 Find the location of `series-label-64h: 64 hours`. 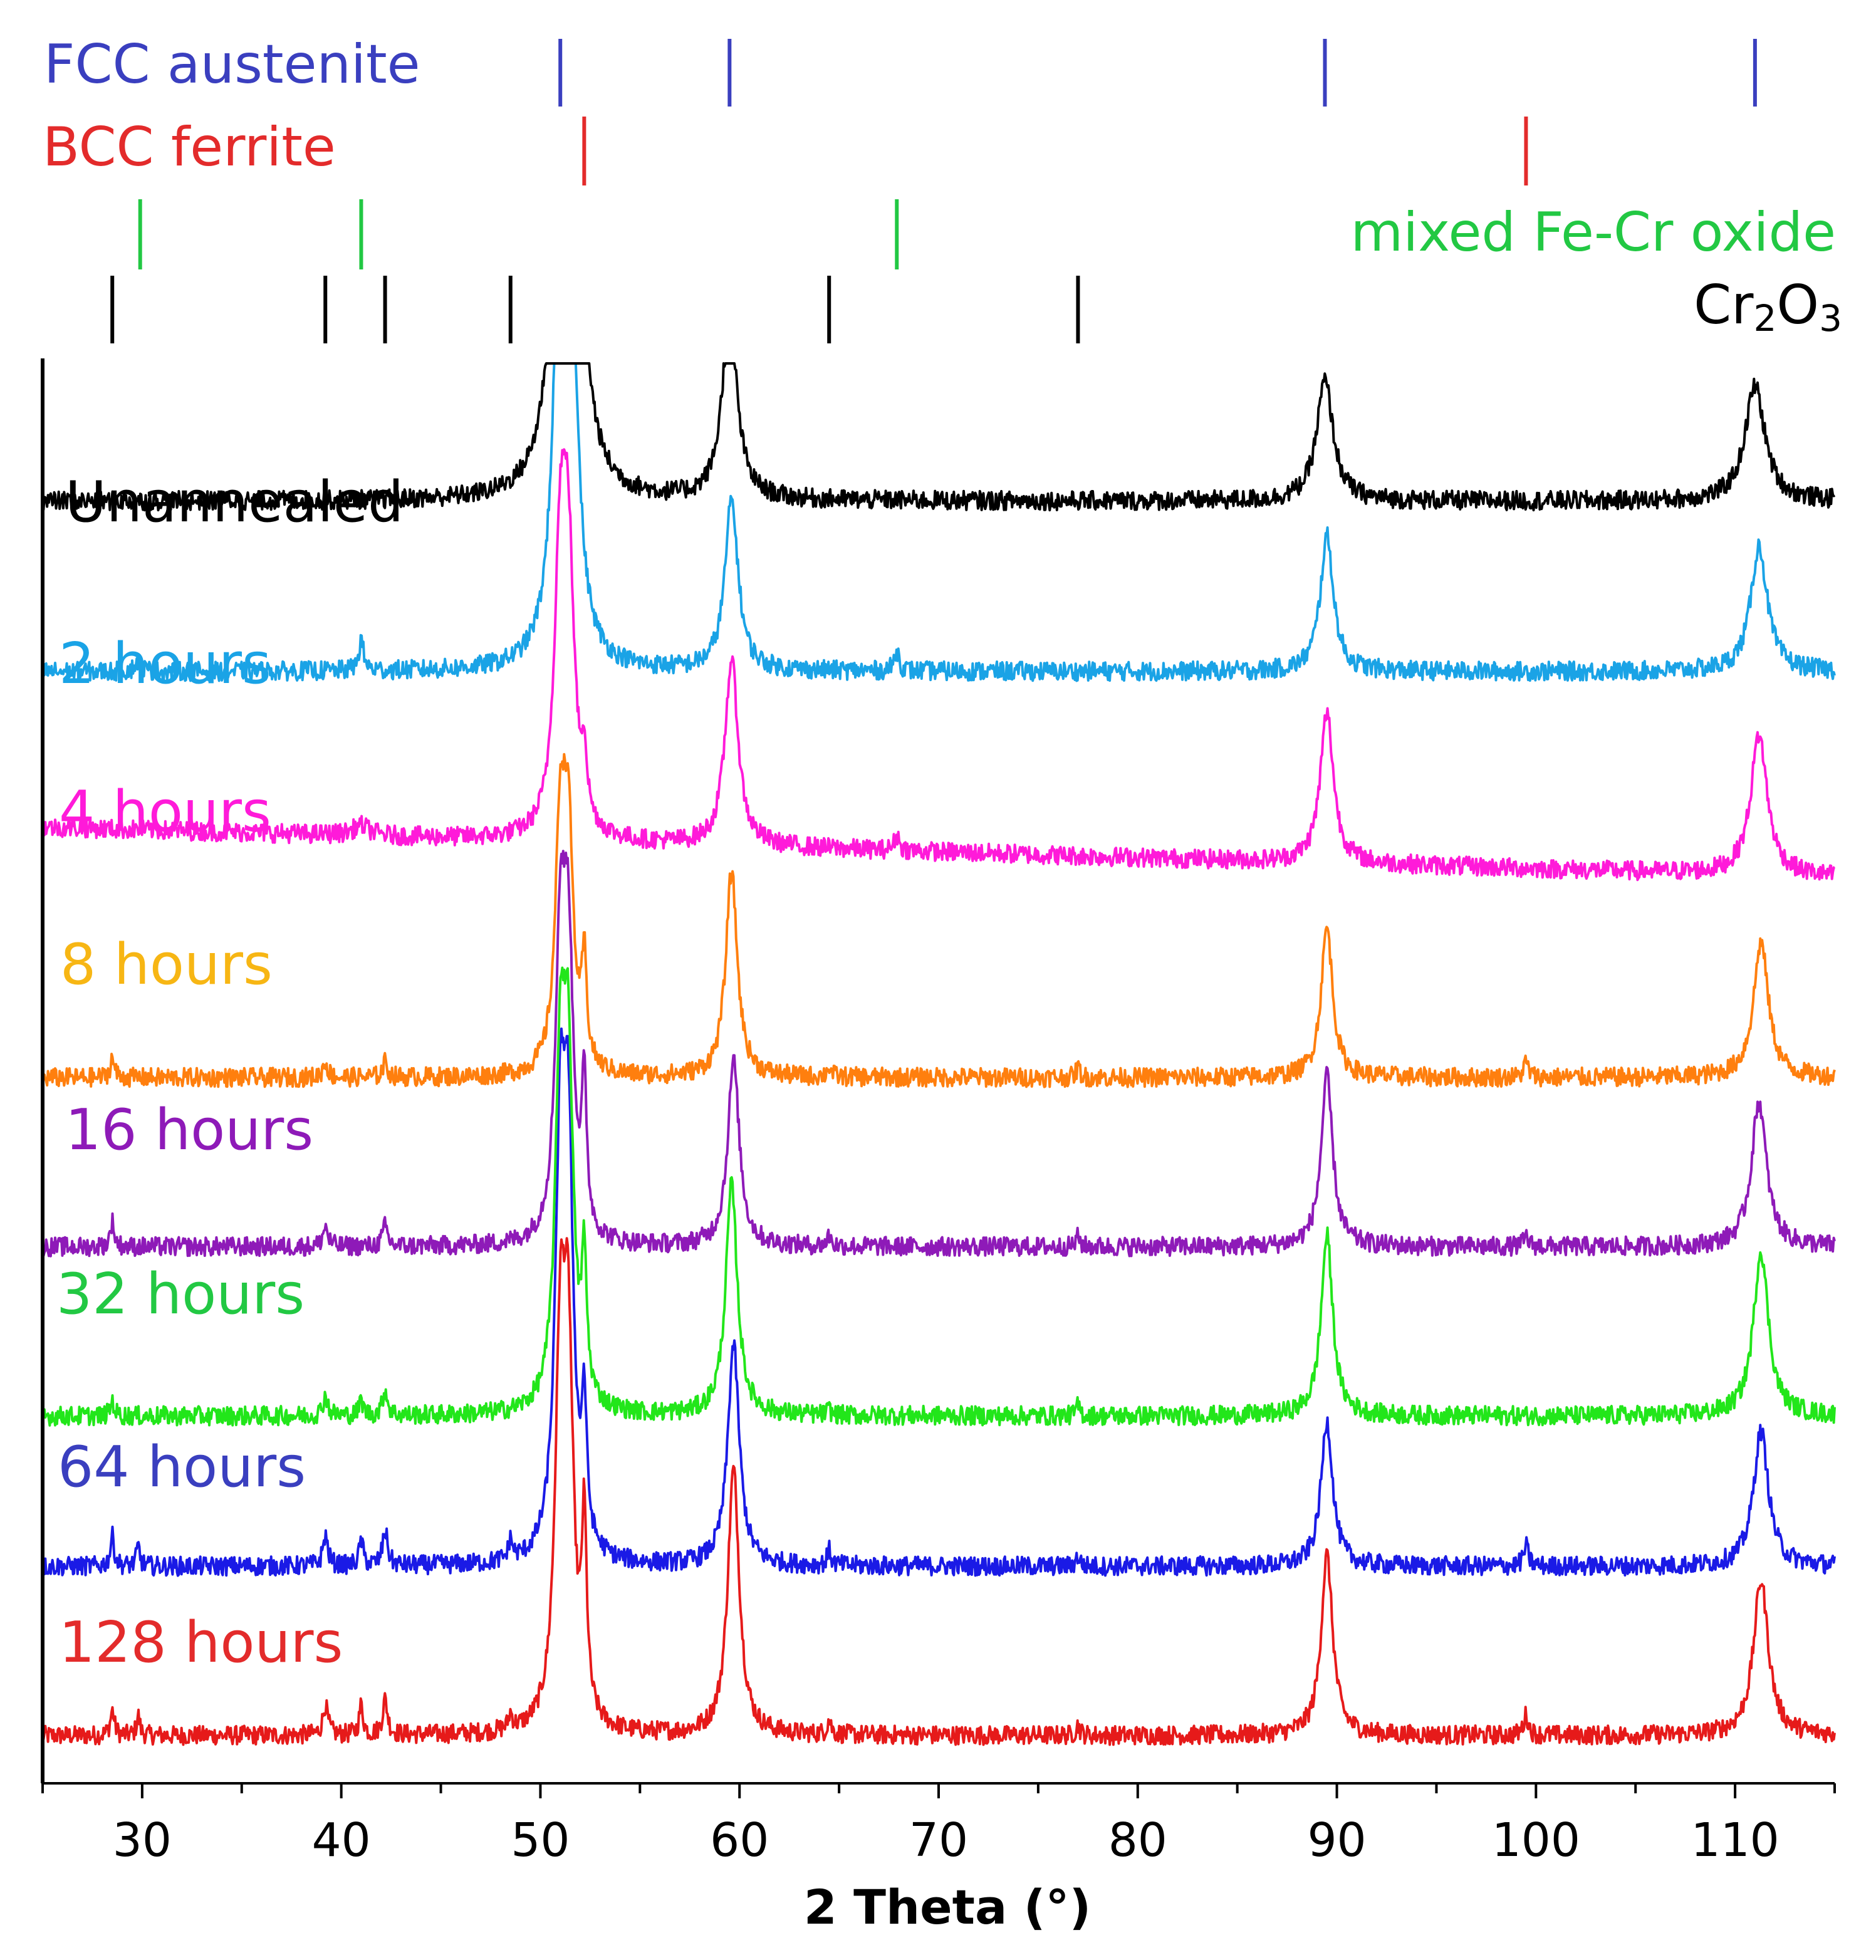

series-label-64h: 64 hours is located at coordinates (182, 1467).